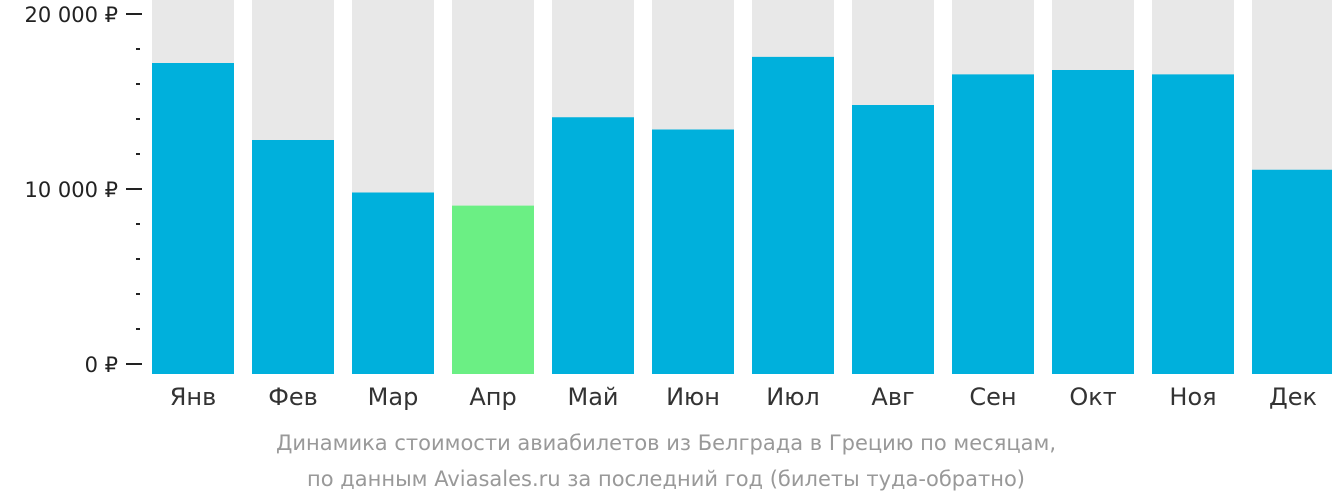  What do you see at coordinates (992, 397) in the screenshot?
I see `x-tick-label-8: Сен` at bounding box center [992, 397].